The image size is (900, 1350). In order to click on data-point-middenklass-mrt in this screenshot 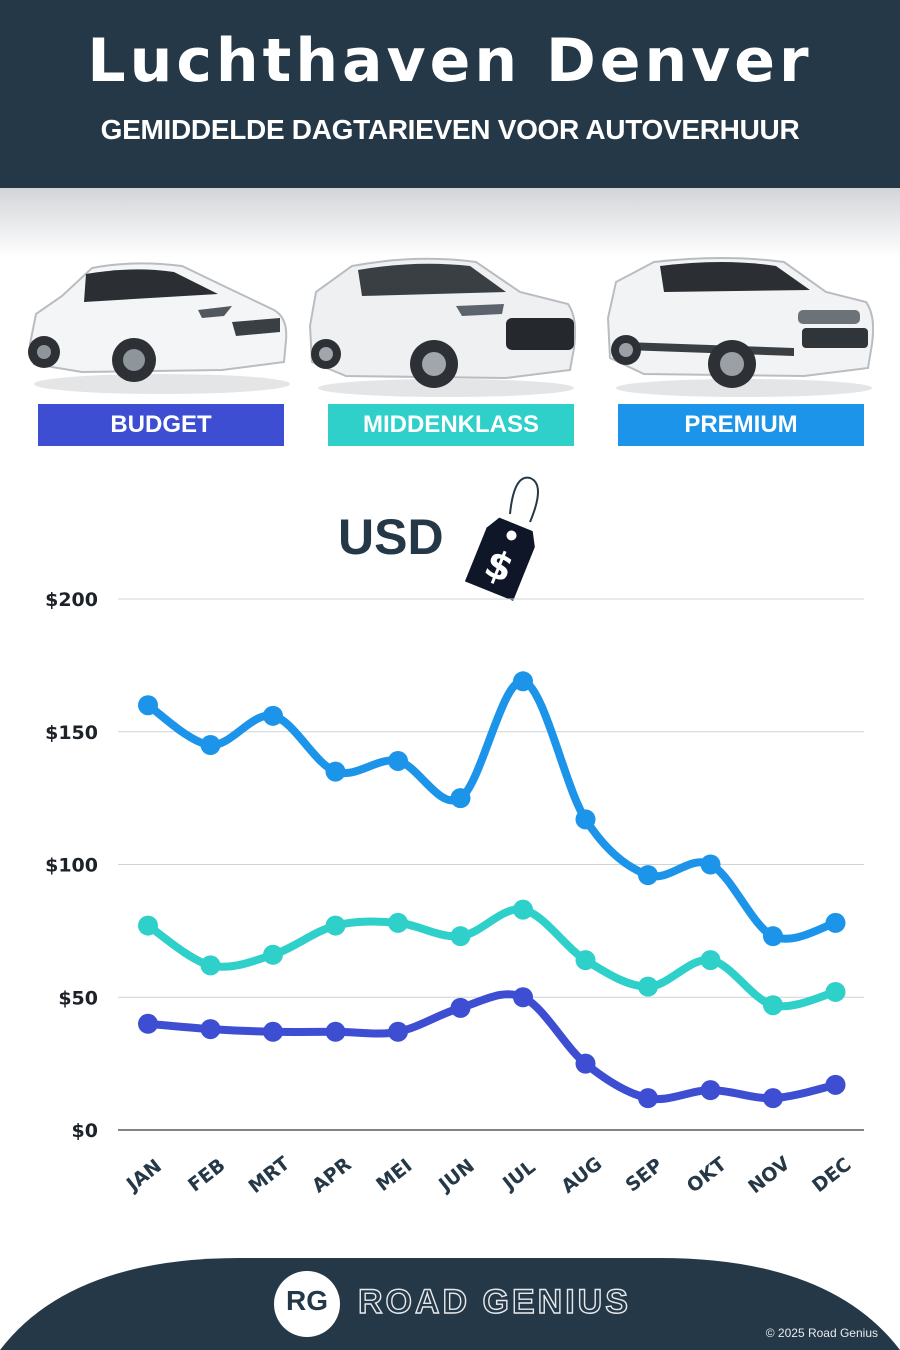, I will do `click(273, 954)`.